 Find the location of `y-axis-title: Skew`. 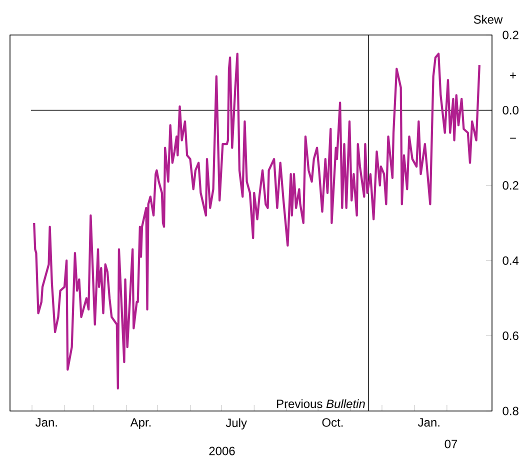

y-axis-title: Skew is located at coordinates (488, 19).